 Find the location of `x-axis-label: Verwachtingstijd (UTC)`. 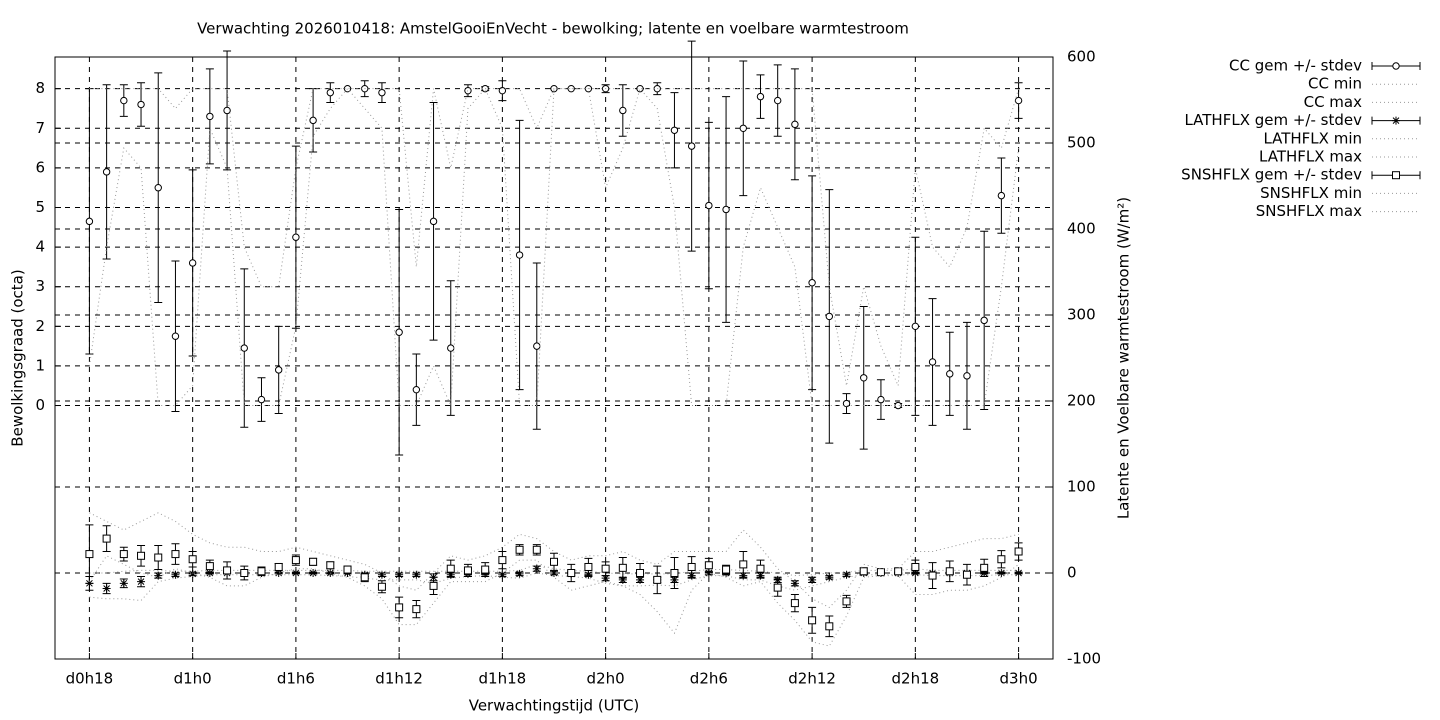

x-axis-label: Verwachtingstijd (UTC) is located at coordinates (554, 706).